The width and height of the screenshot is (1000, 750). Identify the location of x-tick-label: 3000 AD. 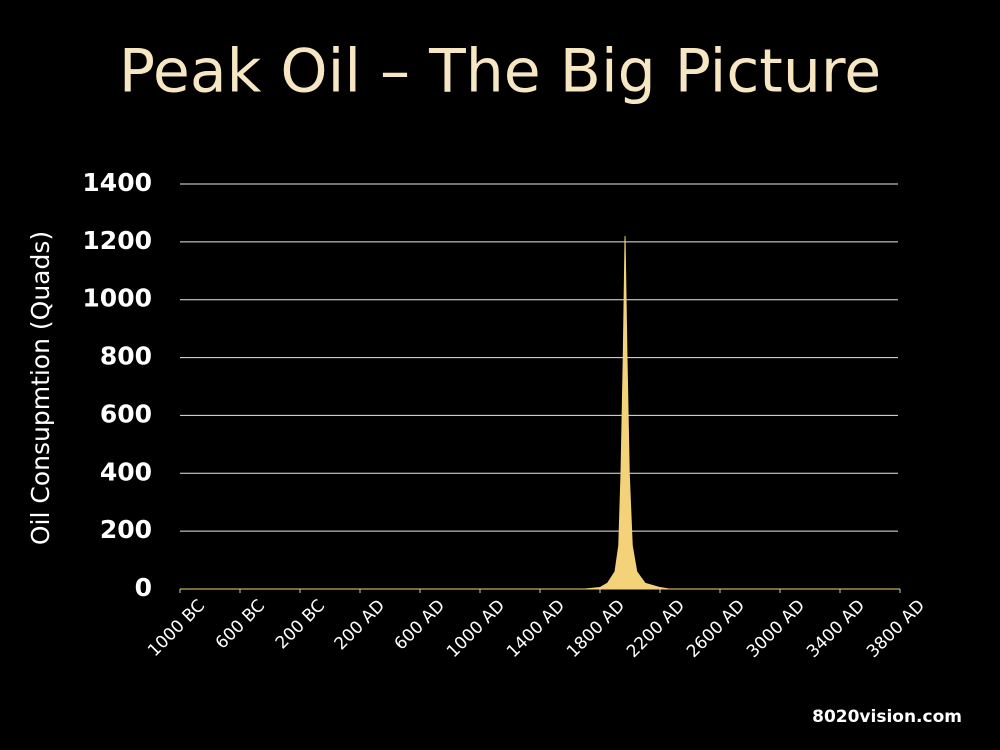
(776, 629).